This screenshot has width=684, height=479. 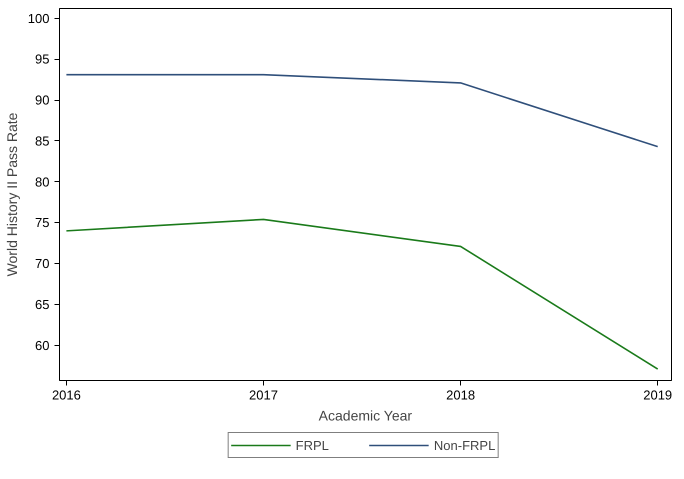 What do you see at coordinates (42, 304) in the screenshot?
I see `y-tick-label: 65` at bounding box center [42, 304].